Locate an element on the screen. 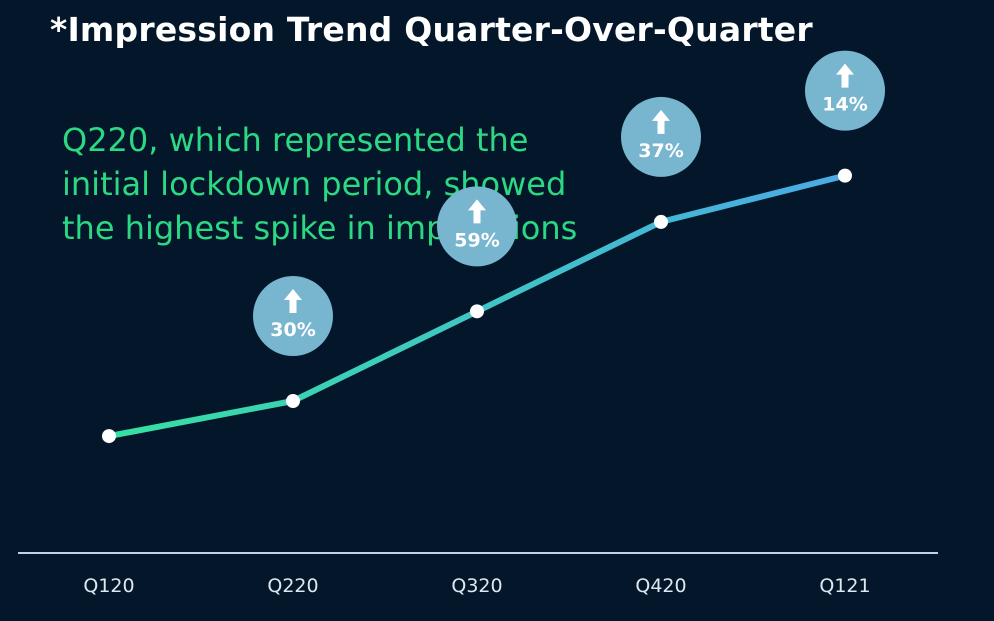 Image resolution: width=994 pixels, height=621 pixels. x-tick-label-q120: Q120 is located at coordinates (108, 586).